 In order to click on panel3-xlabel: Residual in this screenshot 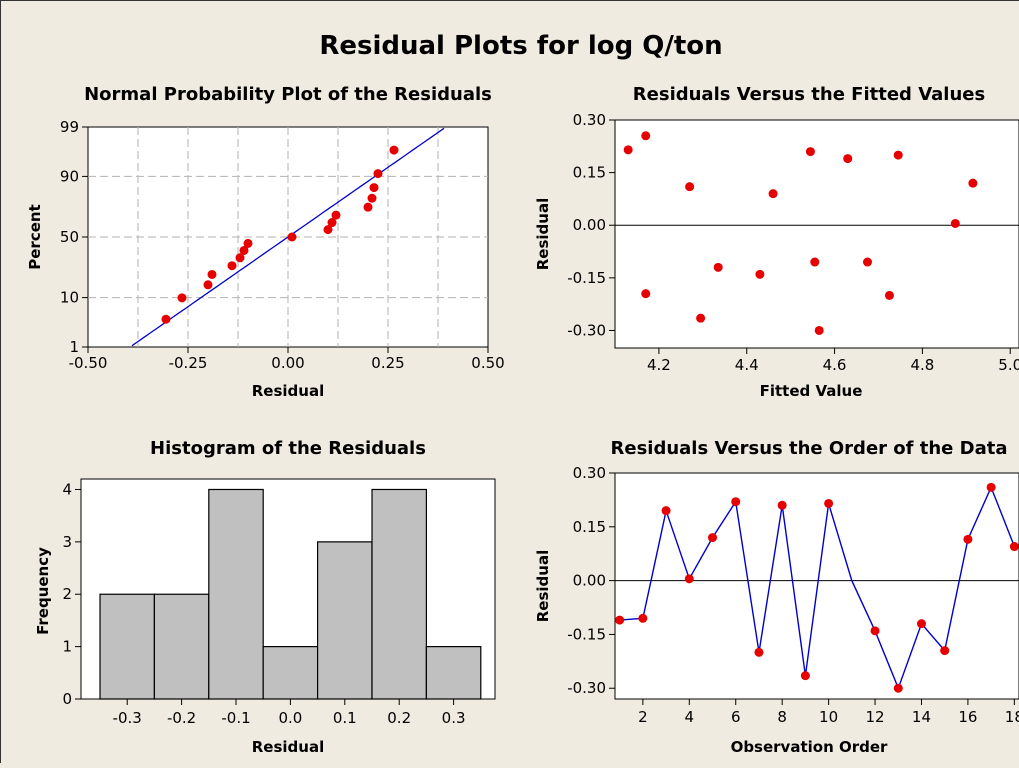, I will do `click(288, 747)`.